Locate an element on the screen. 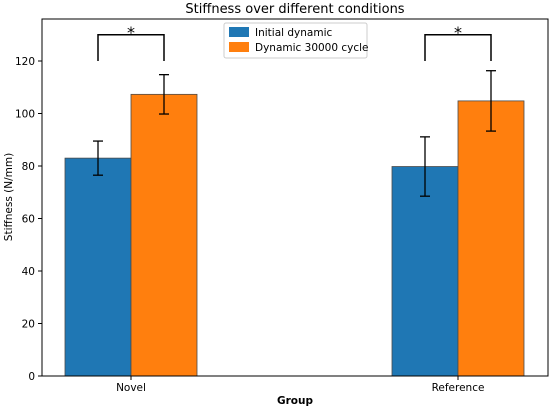 The image size is (550, 409). legend-swatch-dynamic-30000-cycle is located at coordinates (239, 47).